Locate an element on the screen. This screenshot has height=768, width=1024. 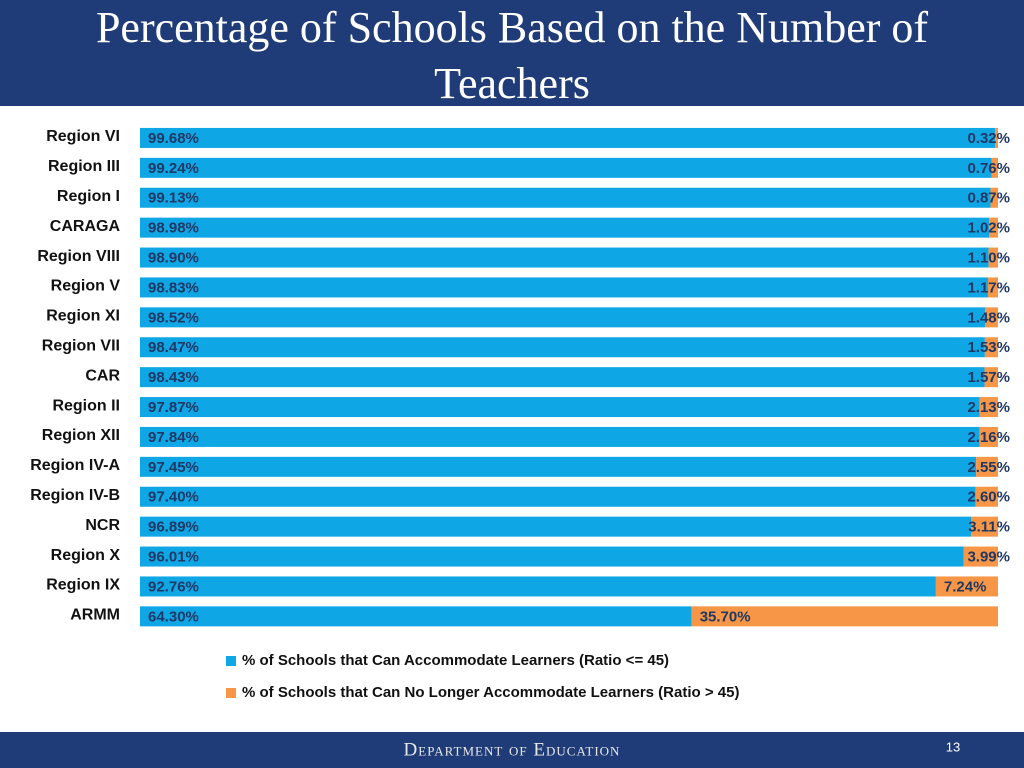
y-tick-label: Region II is located at coordinates (86, 405).